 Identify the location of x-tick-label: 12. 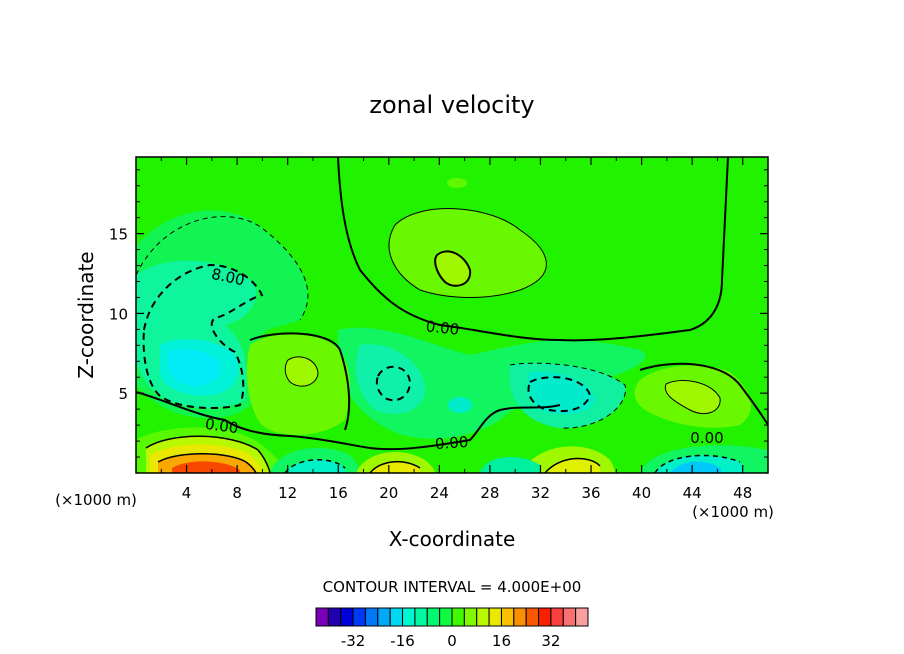
(287, 493).